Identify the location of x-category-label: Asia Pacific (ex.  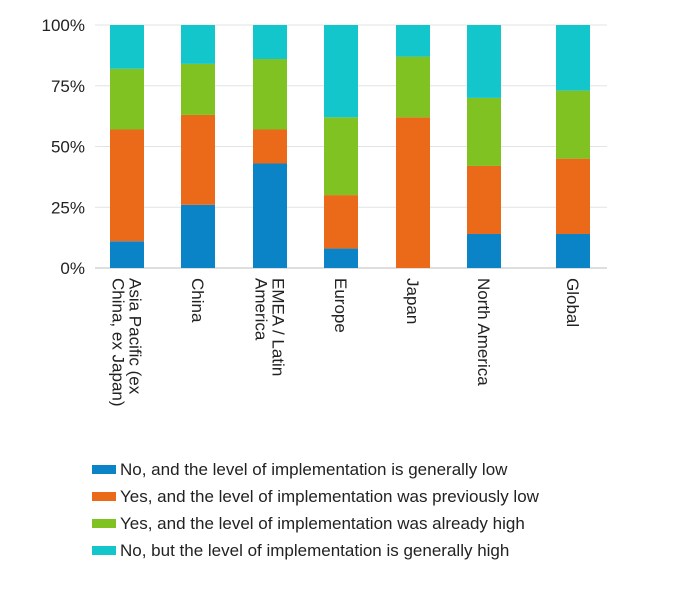
(135, 336).